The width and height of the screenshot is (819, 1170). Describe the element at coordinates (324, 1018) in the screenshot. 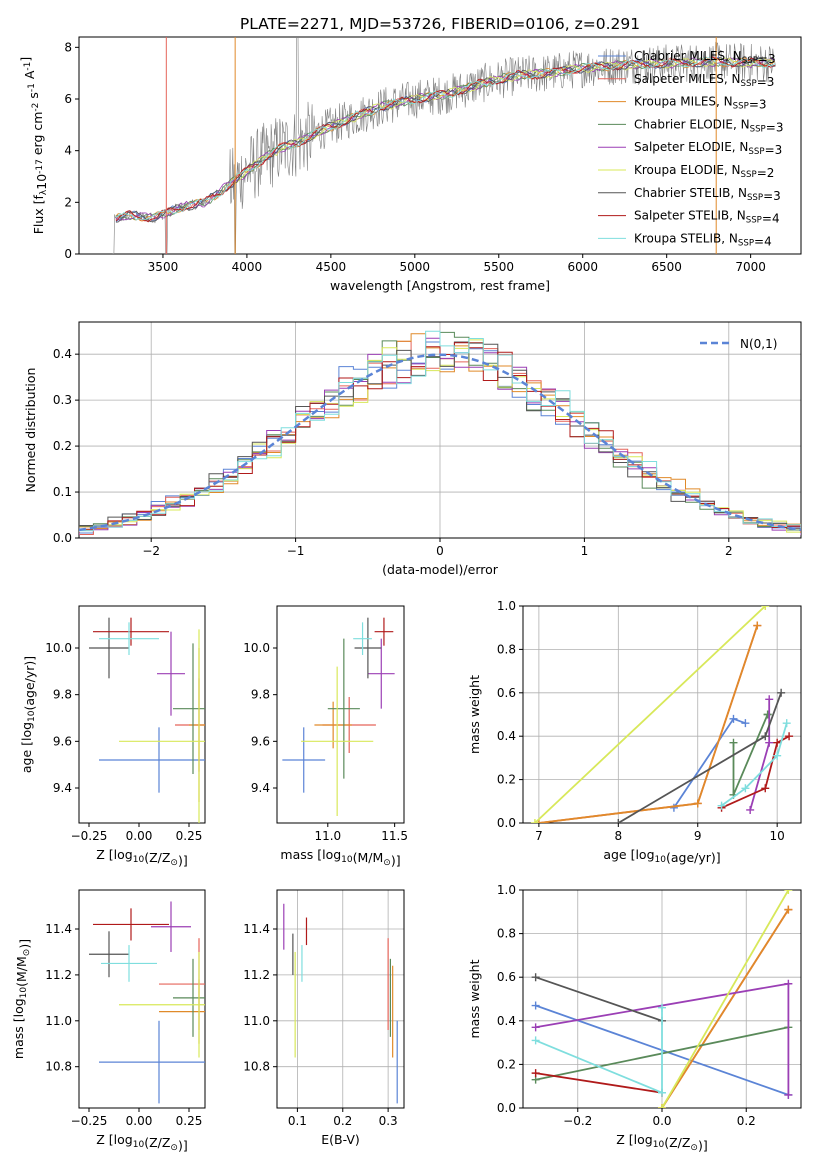

I see `mass_vs_ebv-axes: 0.1 0.2 0.3 10.8 11.0 11.2 11.4 E(B-V)` at that location.